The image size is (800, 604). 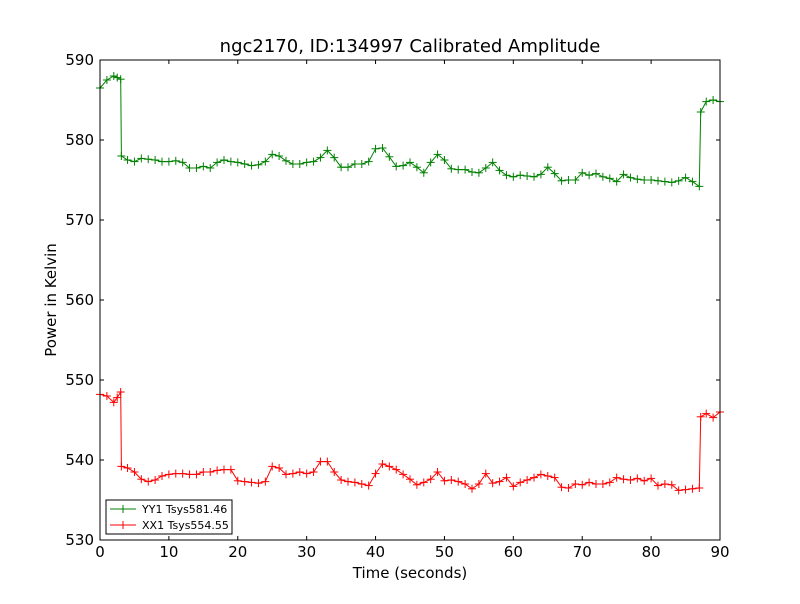 What do you see at coordinates (410, 573) in the screenshot?
I see `x-axis-label: Time (seconds)` at bounding box center [410, 573].